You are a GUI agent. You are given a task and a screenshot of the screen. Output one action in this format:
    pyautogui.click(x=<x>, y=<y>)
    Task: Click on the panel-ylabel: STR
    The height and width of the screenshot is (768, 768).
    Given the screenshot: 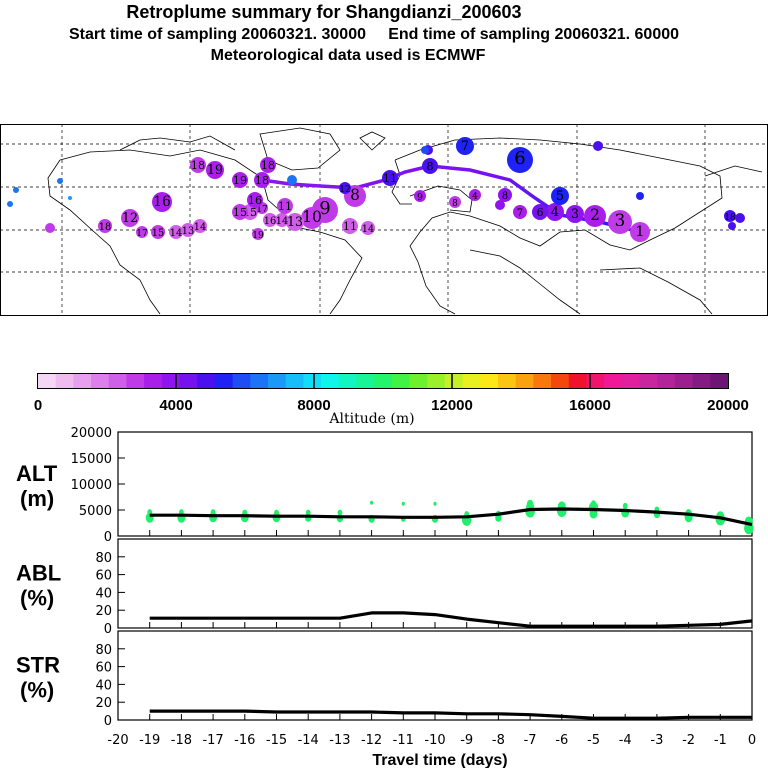 What is the action you would take?
    pyautogui.click(x=38, y=665)
    